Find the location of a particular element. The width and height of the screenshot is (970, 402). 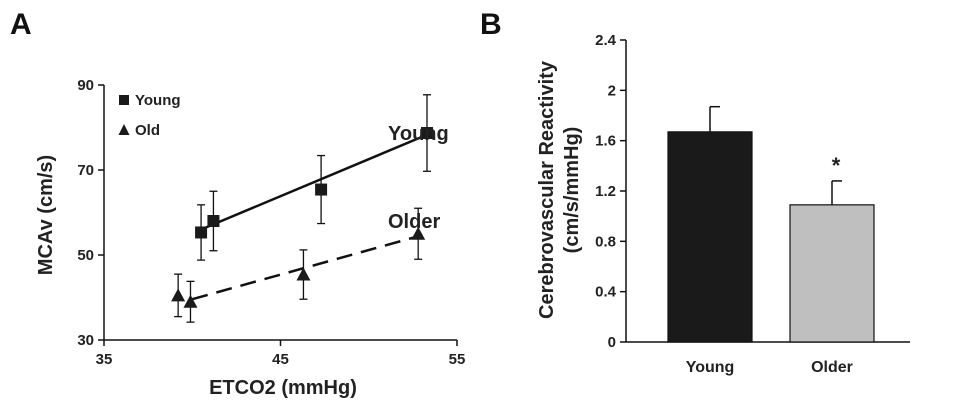

legend-old-marker is located at coordinates (124, 129).